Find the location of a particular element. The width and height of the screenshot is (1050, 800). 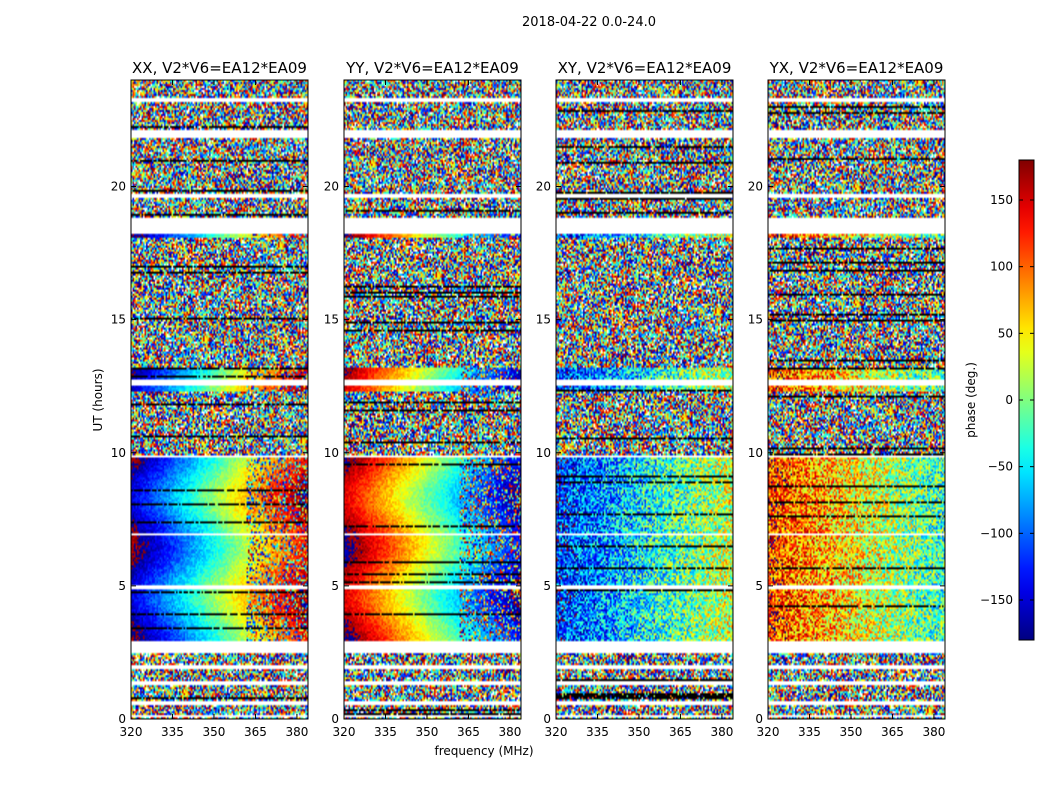

colorbar-tick-label: −100 is located at coordinates (996, 533).